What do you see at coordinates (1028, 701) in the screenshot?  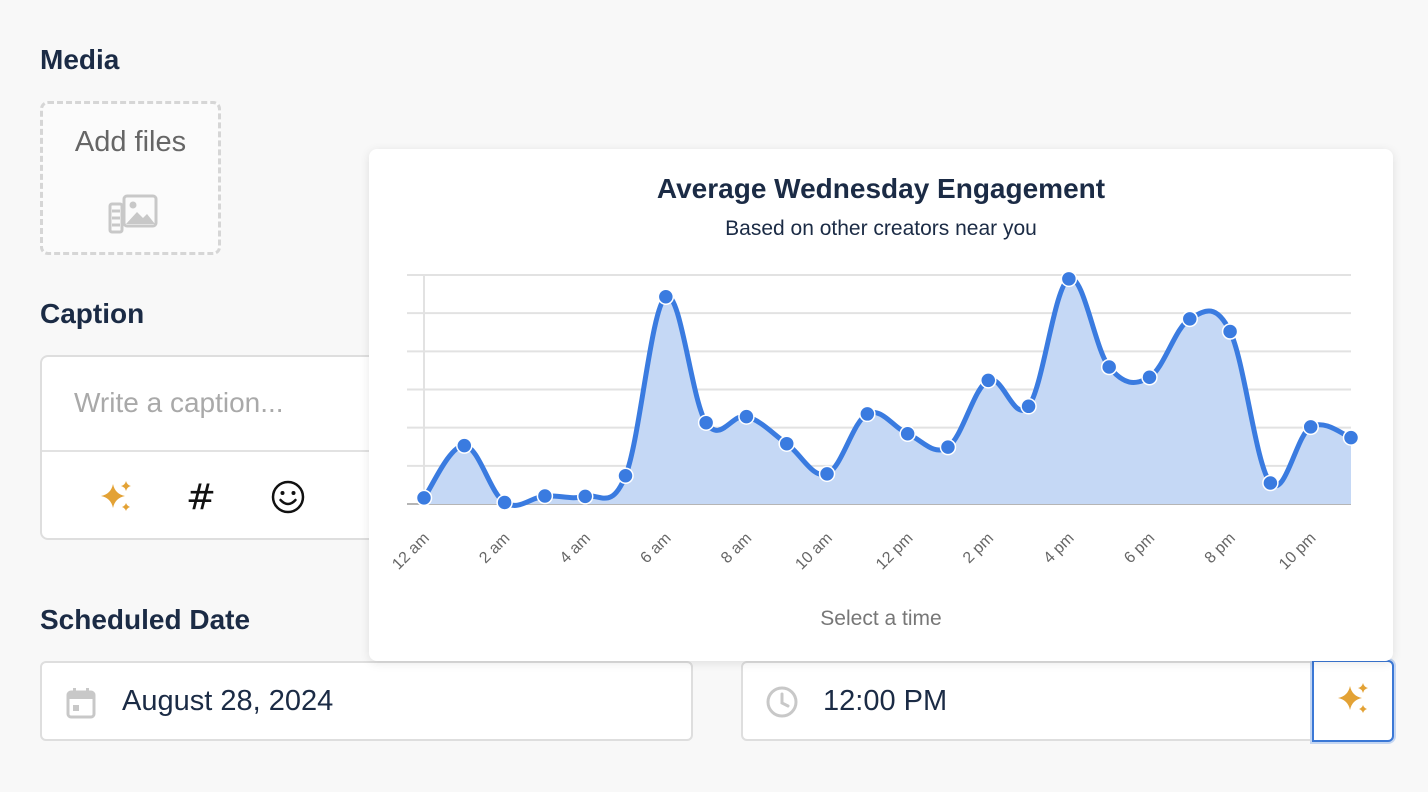 I see `time-field: 12:00 PM` at bounding box center [1028, 701].